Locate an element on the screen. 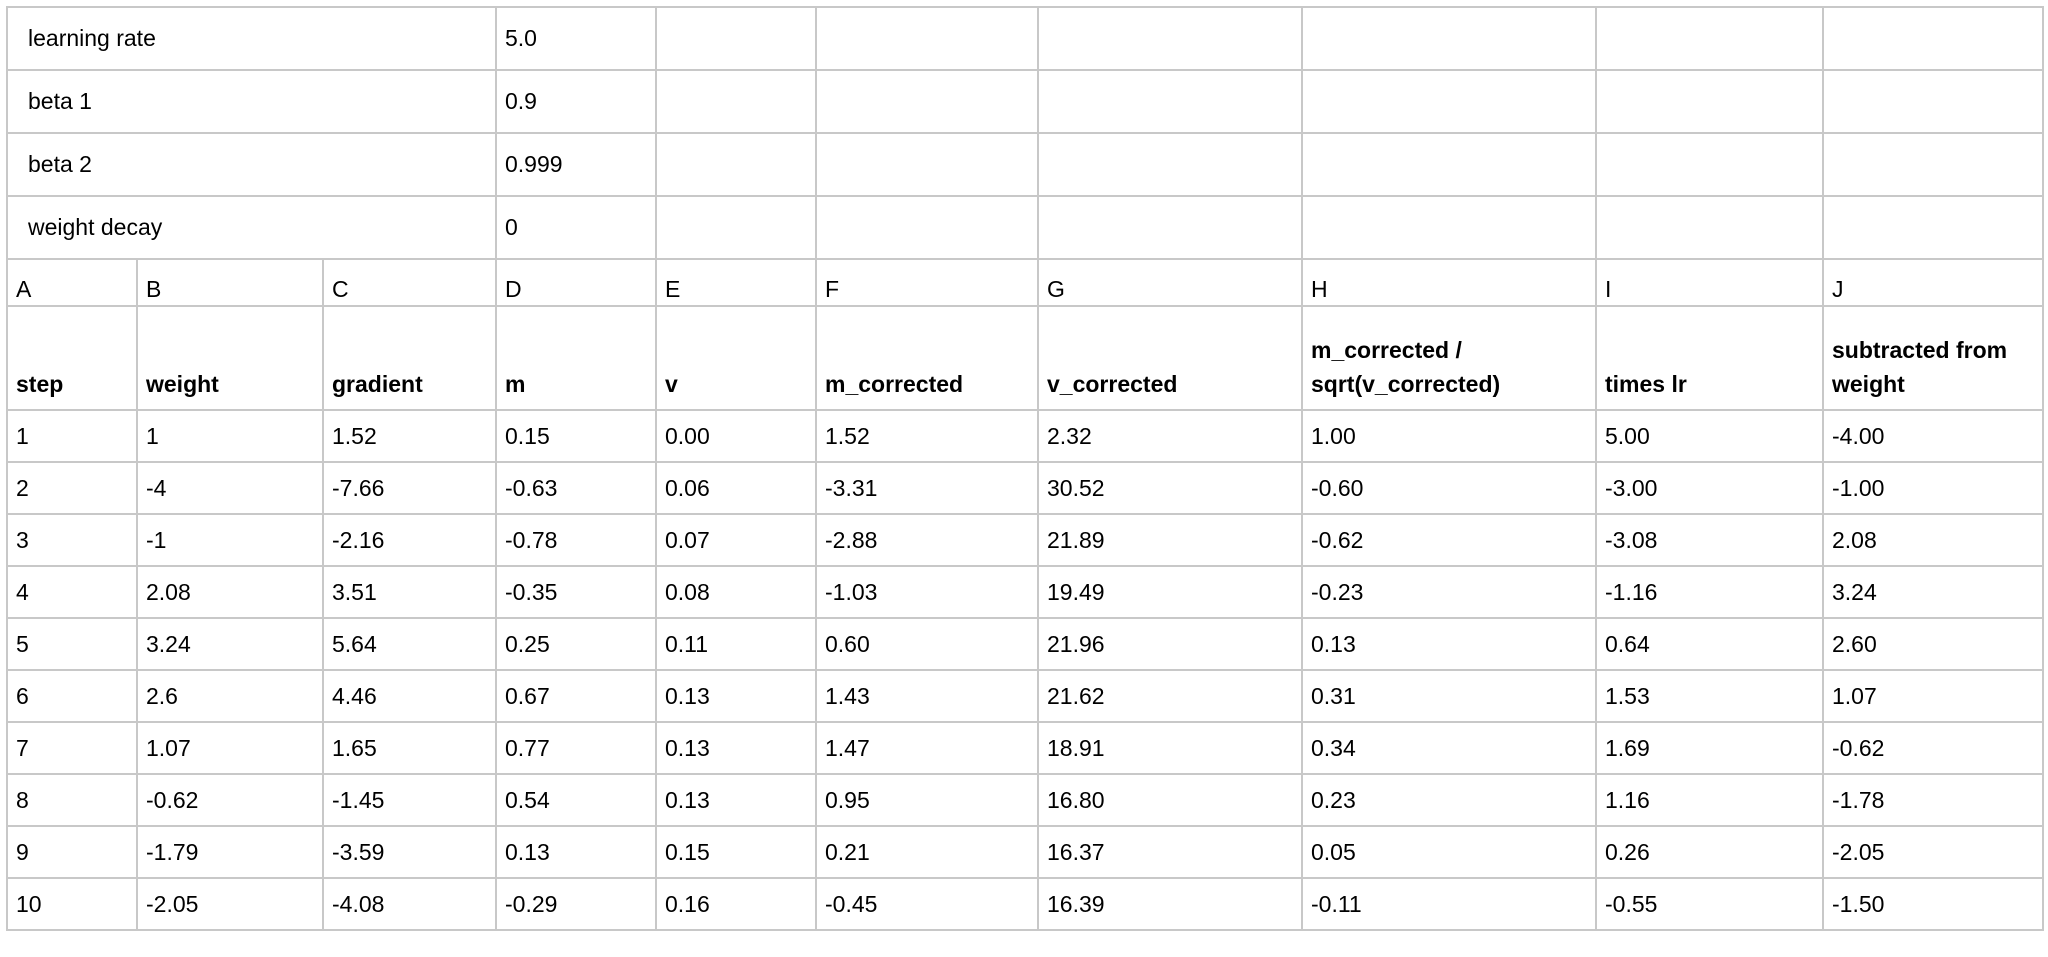  data-cell: 0.67 is located at coordinates (576, 696).